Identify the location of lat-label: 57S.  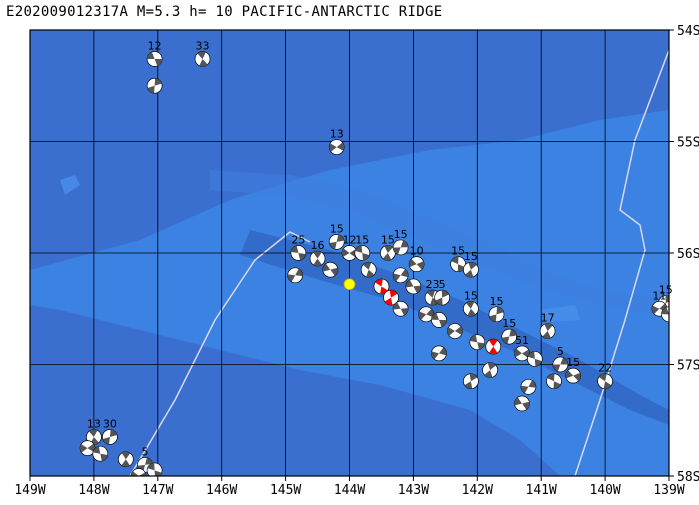
(688, 366).